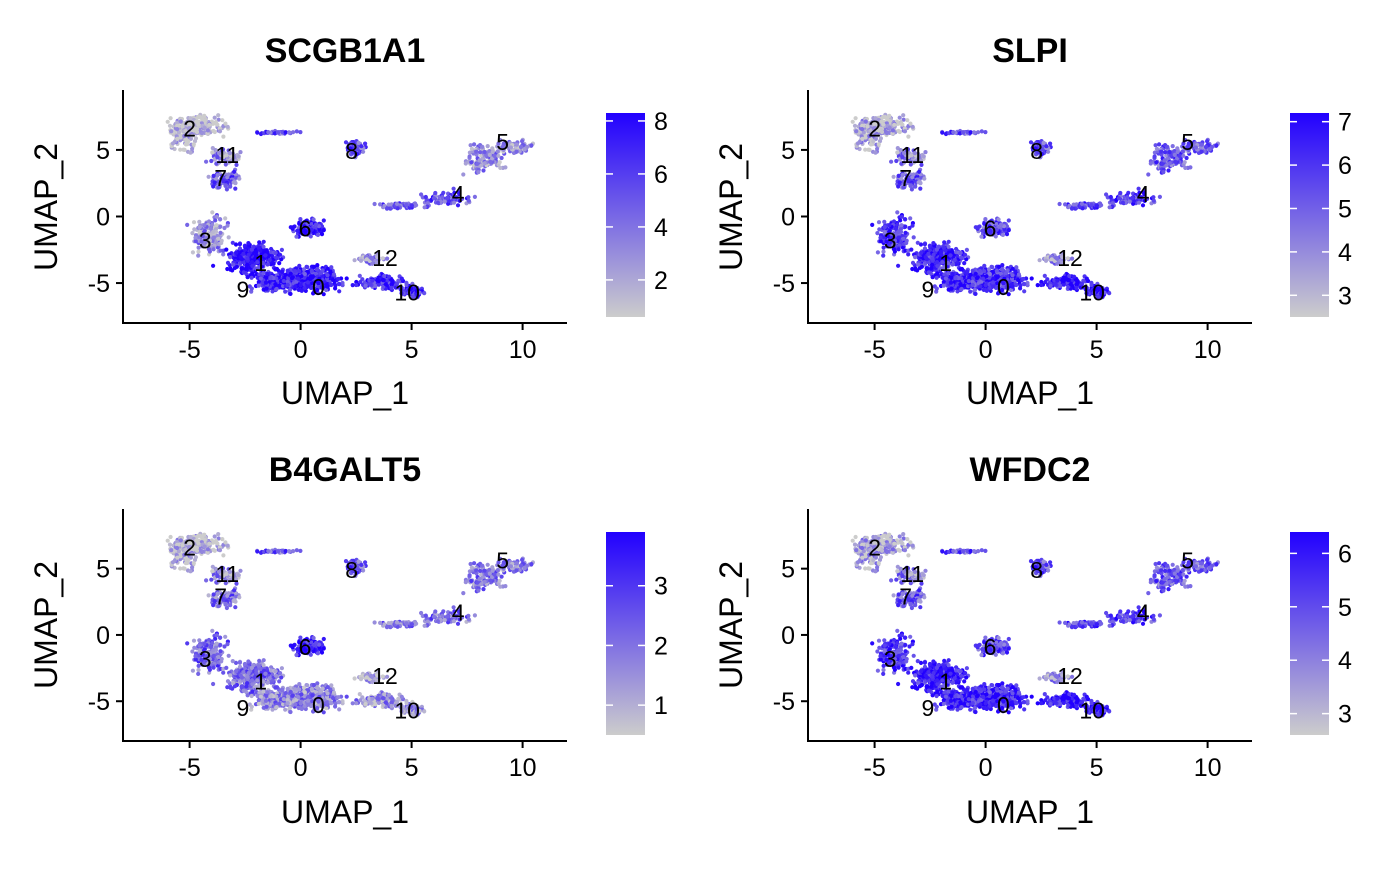 This screenshot has height=870, width=1400. Describe the element at coordinates (945, 263) in the screenshot. I see `cluster-label: 1` at that location.